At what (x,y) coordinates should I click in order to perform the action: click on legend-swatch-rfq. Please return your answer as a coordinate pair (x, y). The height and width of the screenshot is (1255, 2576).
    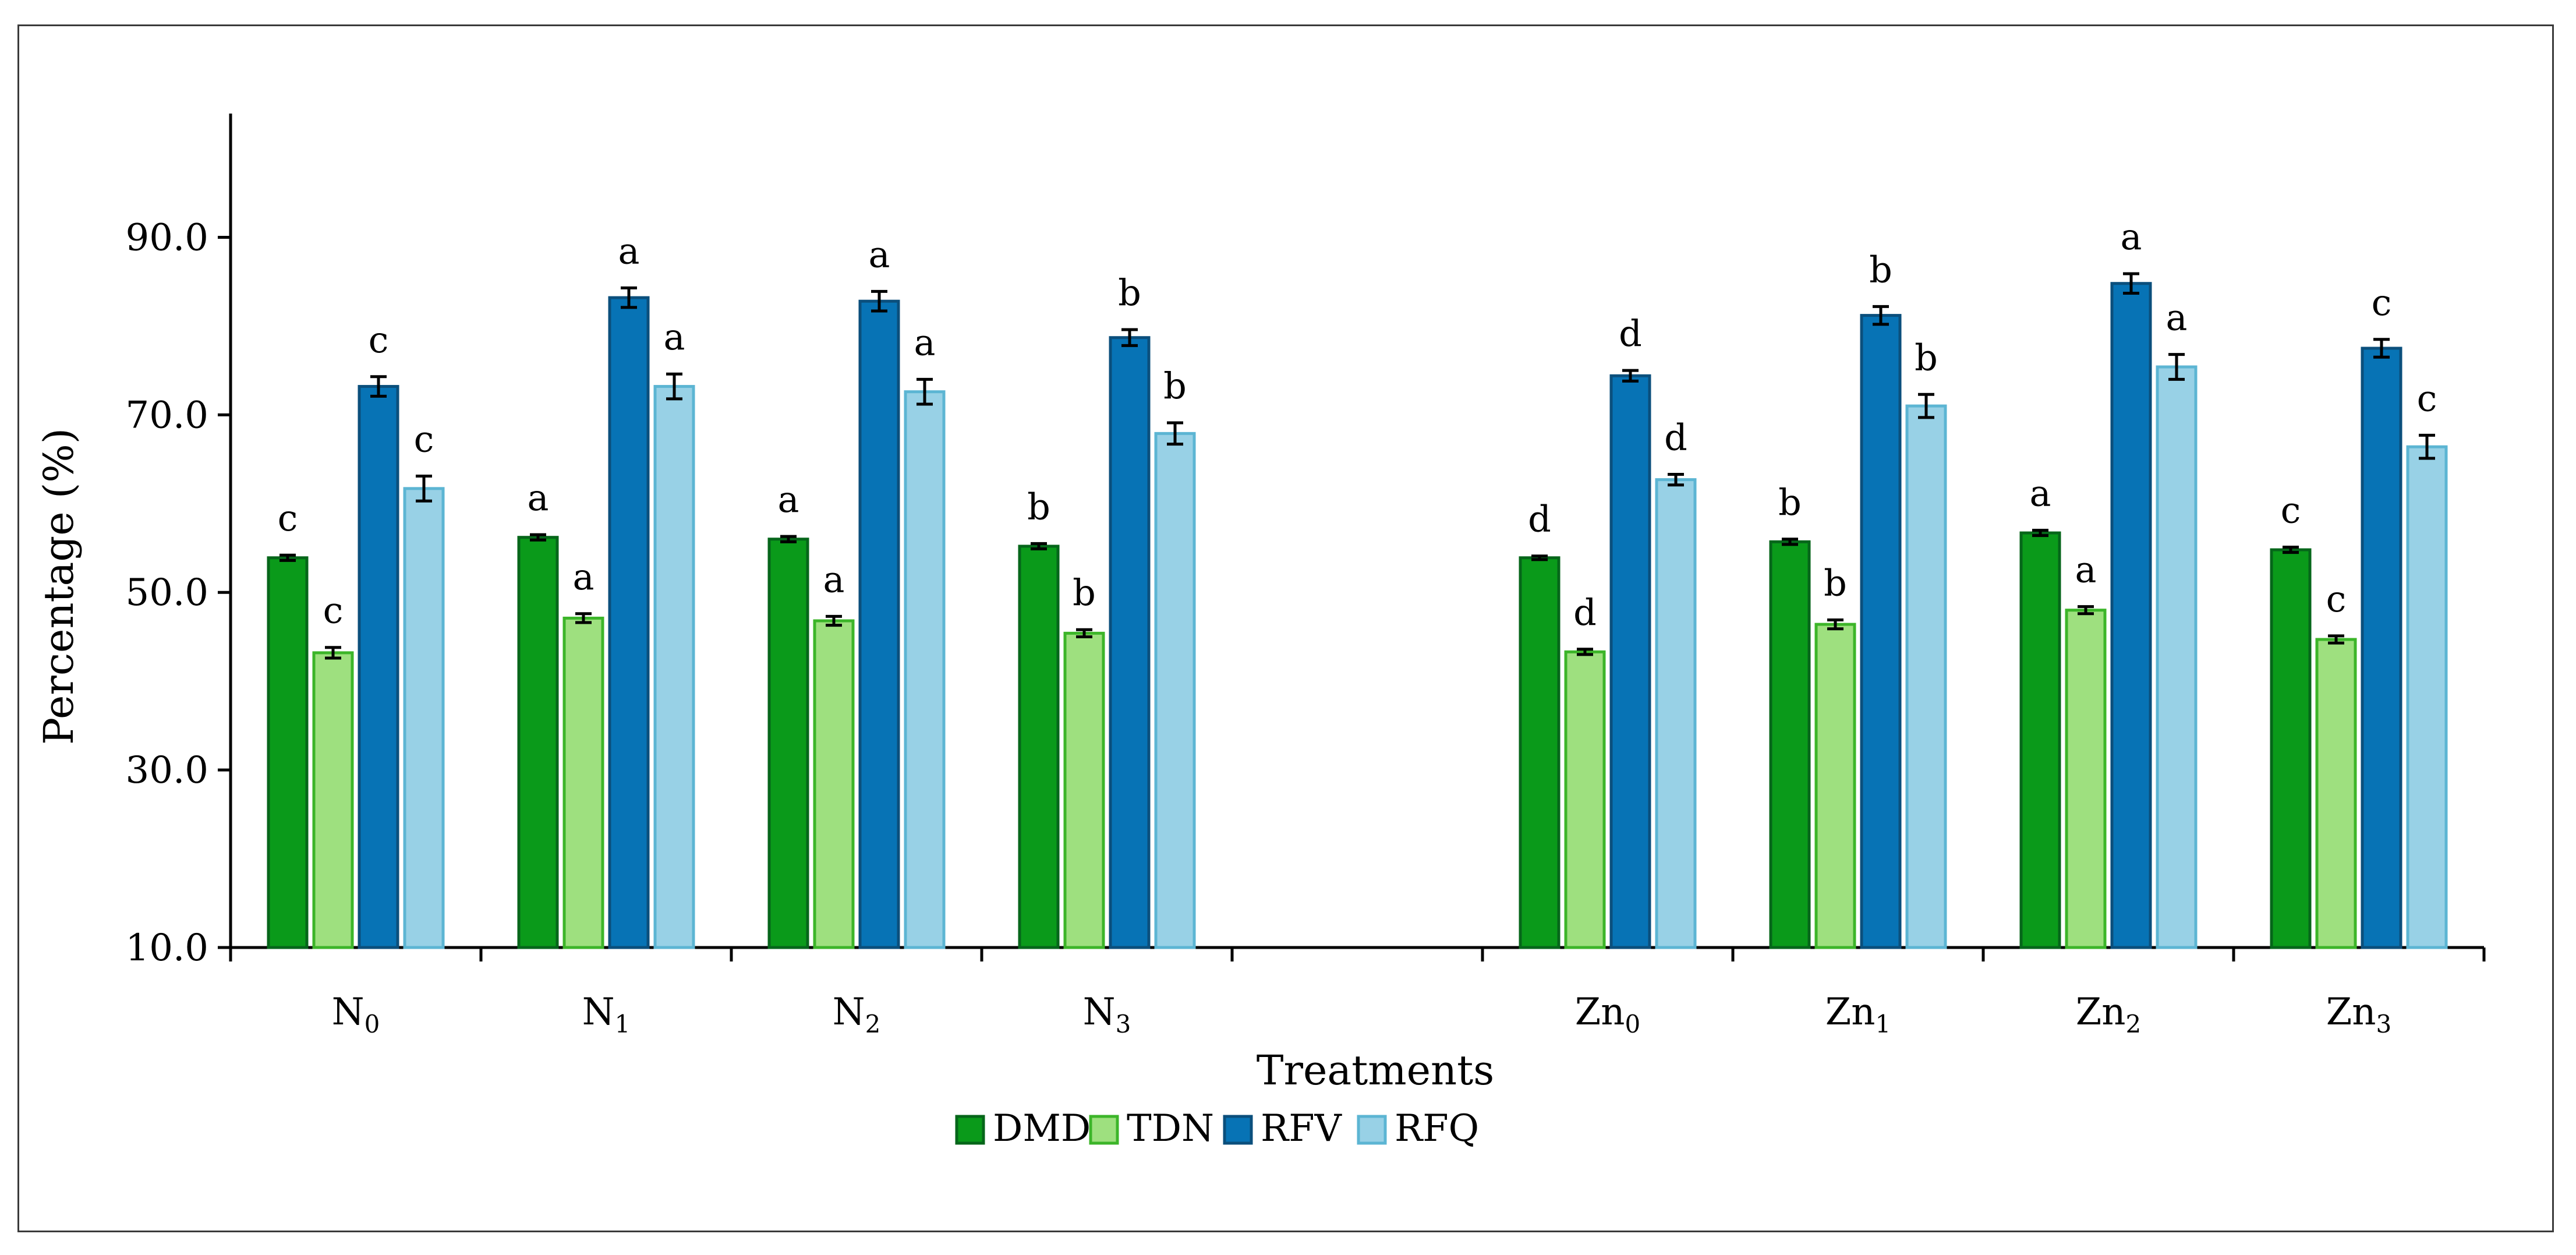
    Looking at the image, I should click on (1372, 1130).